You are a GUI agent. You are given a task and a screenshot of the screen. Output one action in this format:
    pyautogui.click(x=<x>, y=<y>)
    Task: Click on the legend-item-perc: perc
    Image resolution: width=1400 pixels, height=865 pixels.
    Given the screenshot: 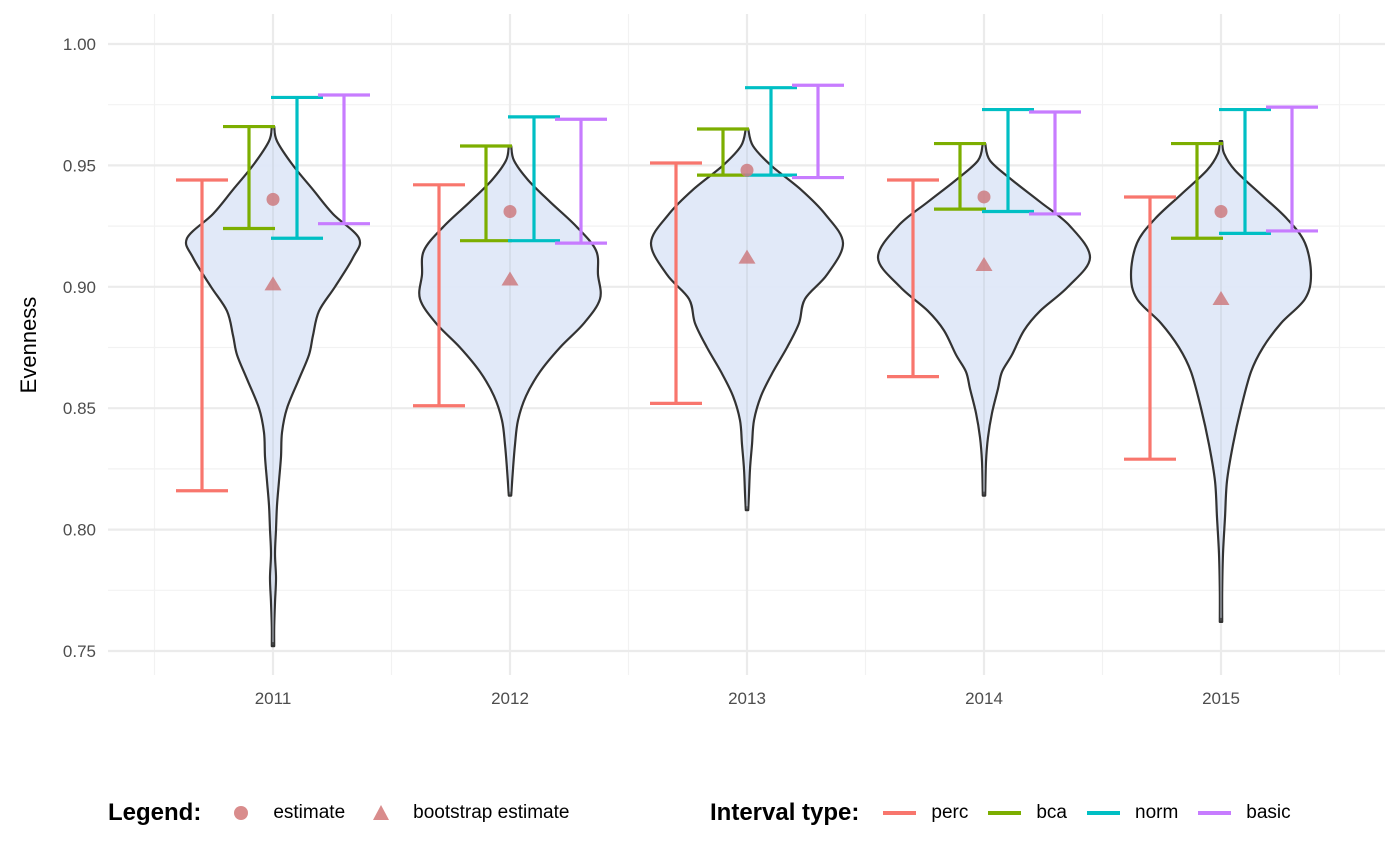 What is the action you would take?
    pyautogui.click(x=924, y=813)
    